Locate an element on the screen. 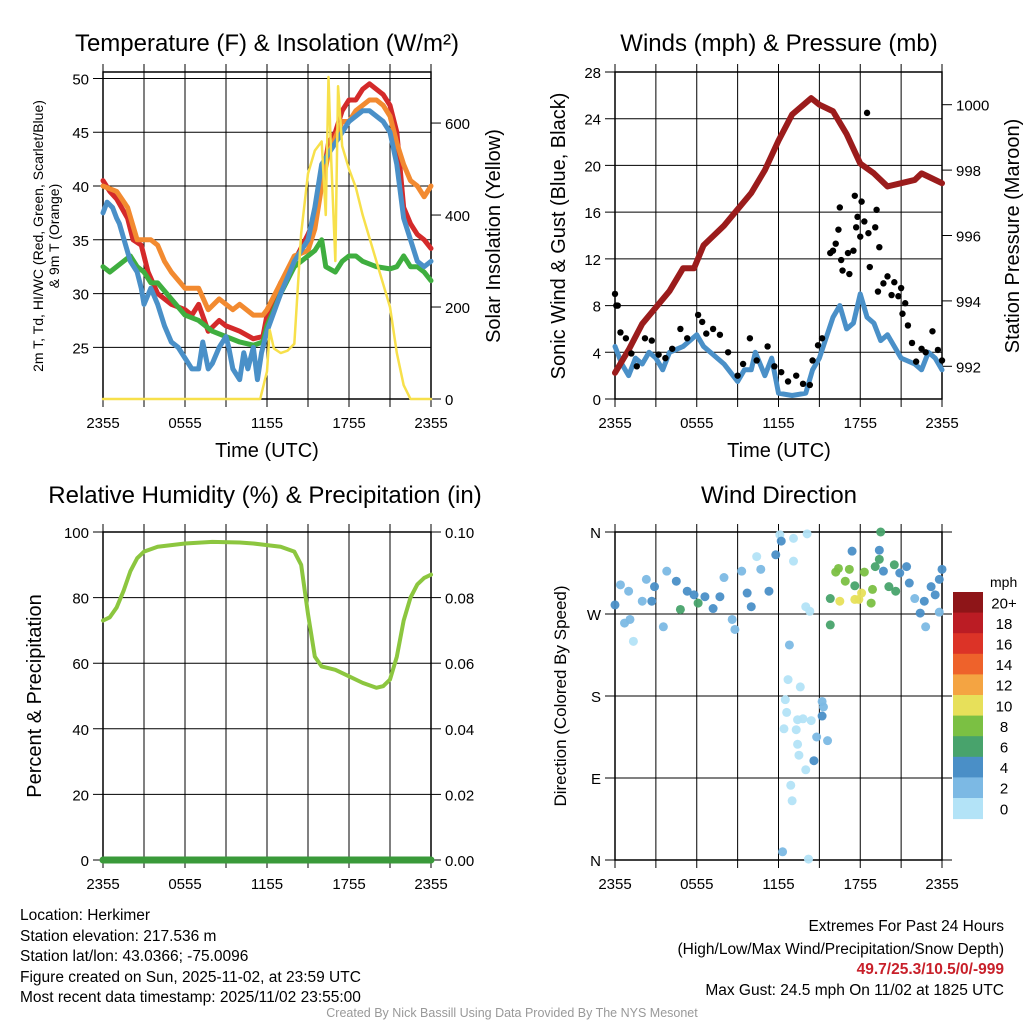  wind-direction-y-label: Direction (Colored By Speed) is located at coordinates (560, 696).